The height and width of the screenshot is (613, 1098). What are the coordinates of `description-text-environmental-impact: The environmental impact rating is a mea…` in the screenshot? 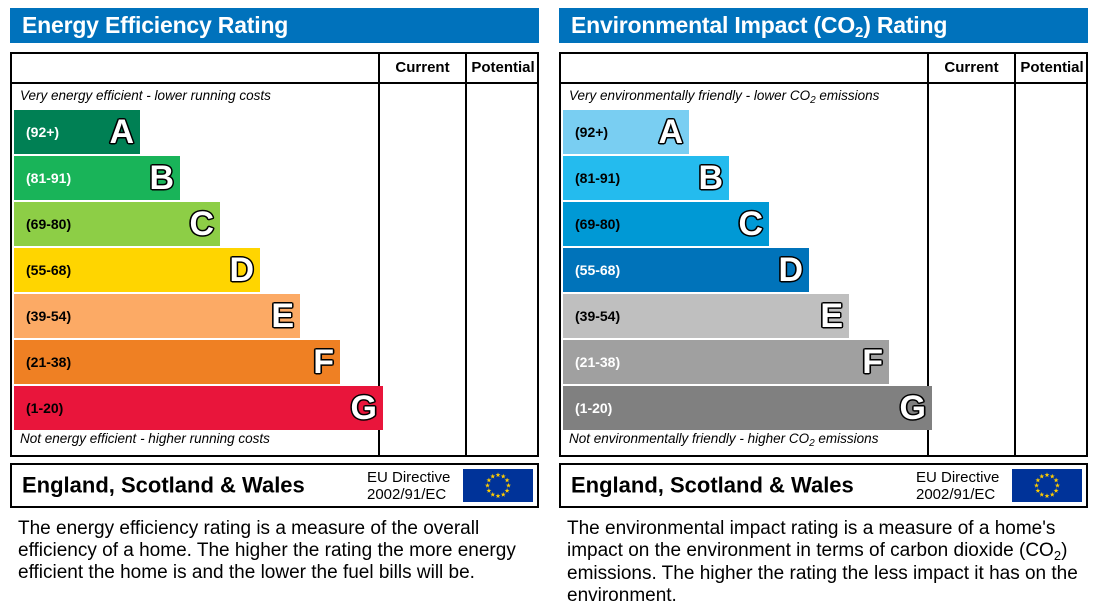 It's located at (822, 562).